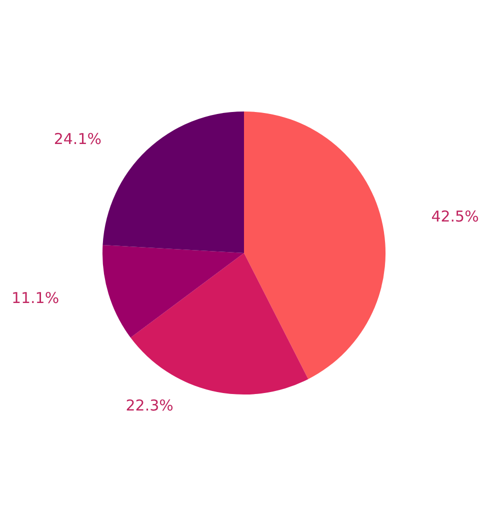  Describe the element at coordinates (150, 405) in the screenshot. I see `data-label: 22.3%` at that location.